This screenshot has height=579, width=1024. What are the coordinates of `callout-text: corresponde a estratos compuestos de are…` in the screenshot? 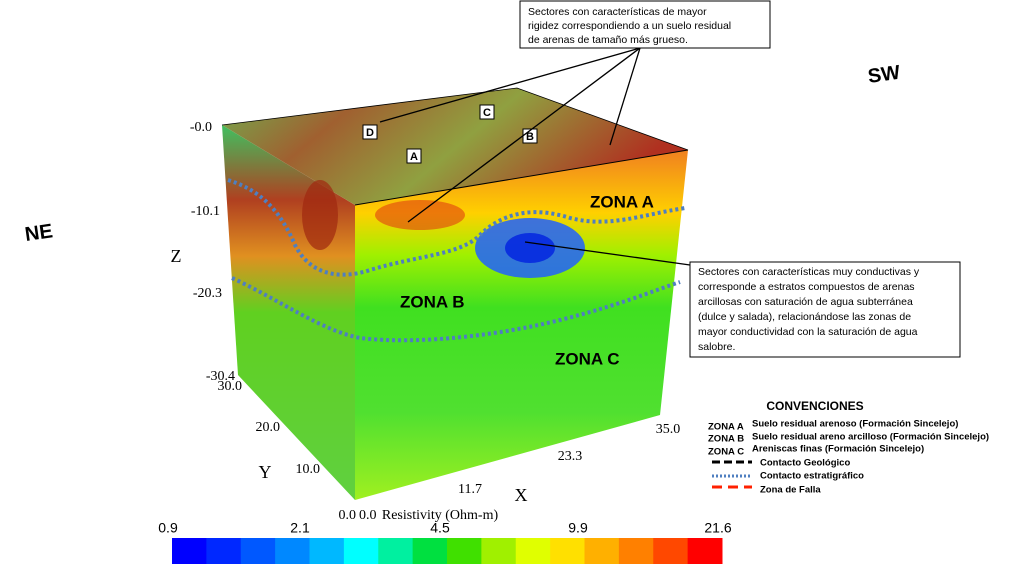 It's located at (806, 287).